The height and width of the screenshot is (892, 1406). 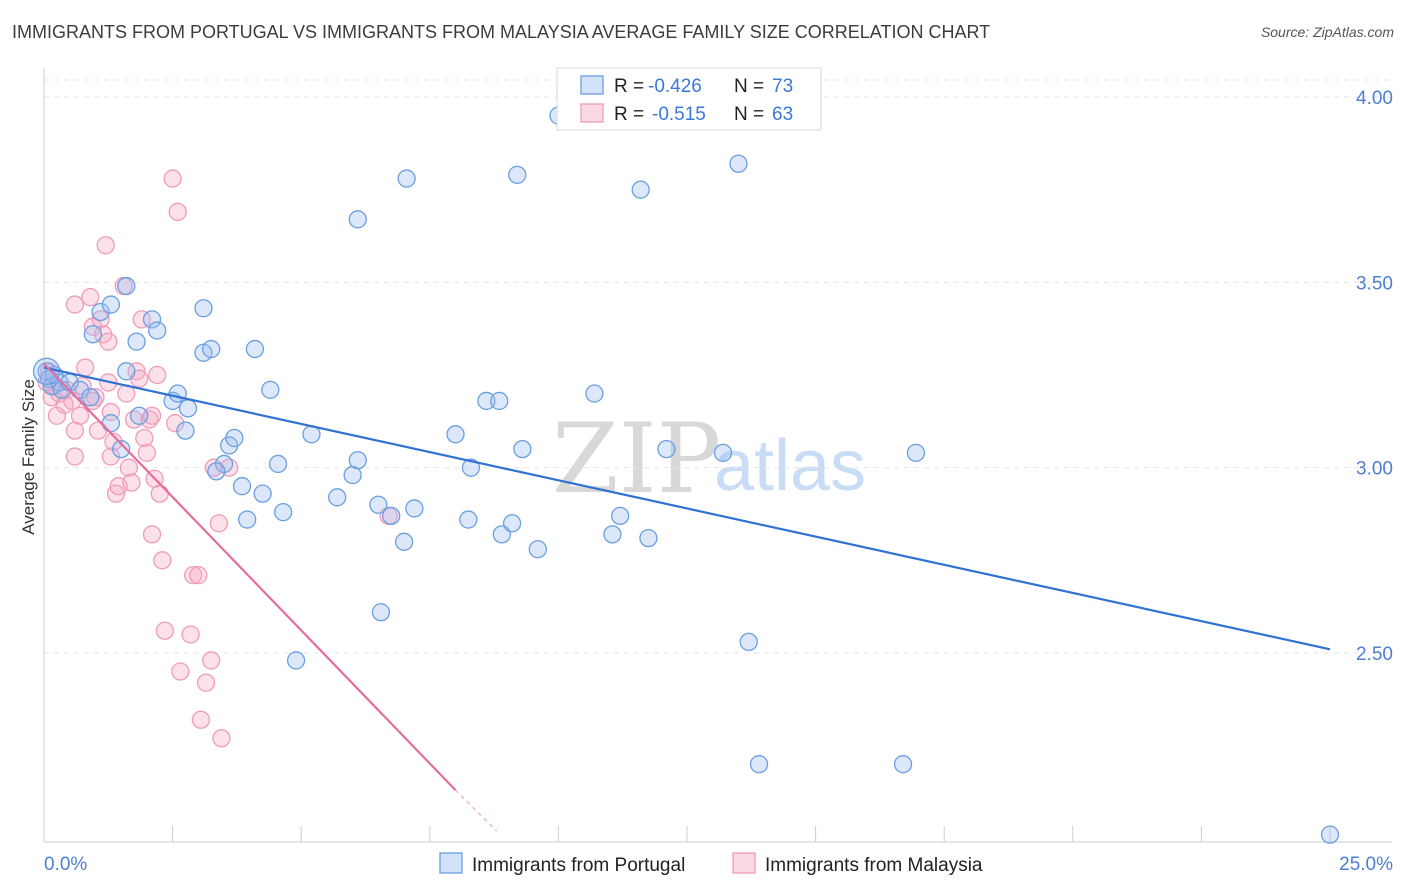 What do you see at coordinates (250, 577) in the screenshot?
I see `trend-line-malaysia` at bounding box center [250, 577].